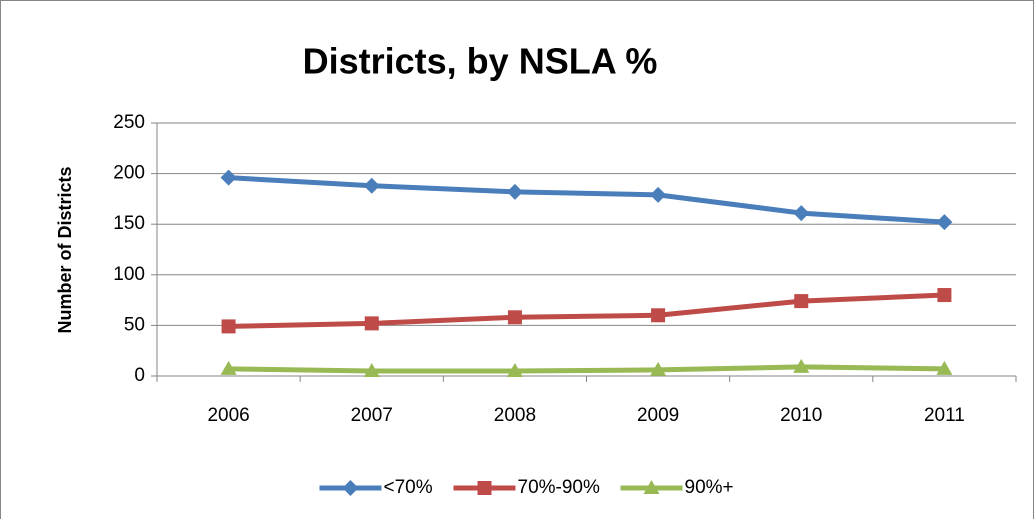  I want to click on chart-title: Districts, by NSLA %, so click(480, 61).